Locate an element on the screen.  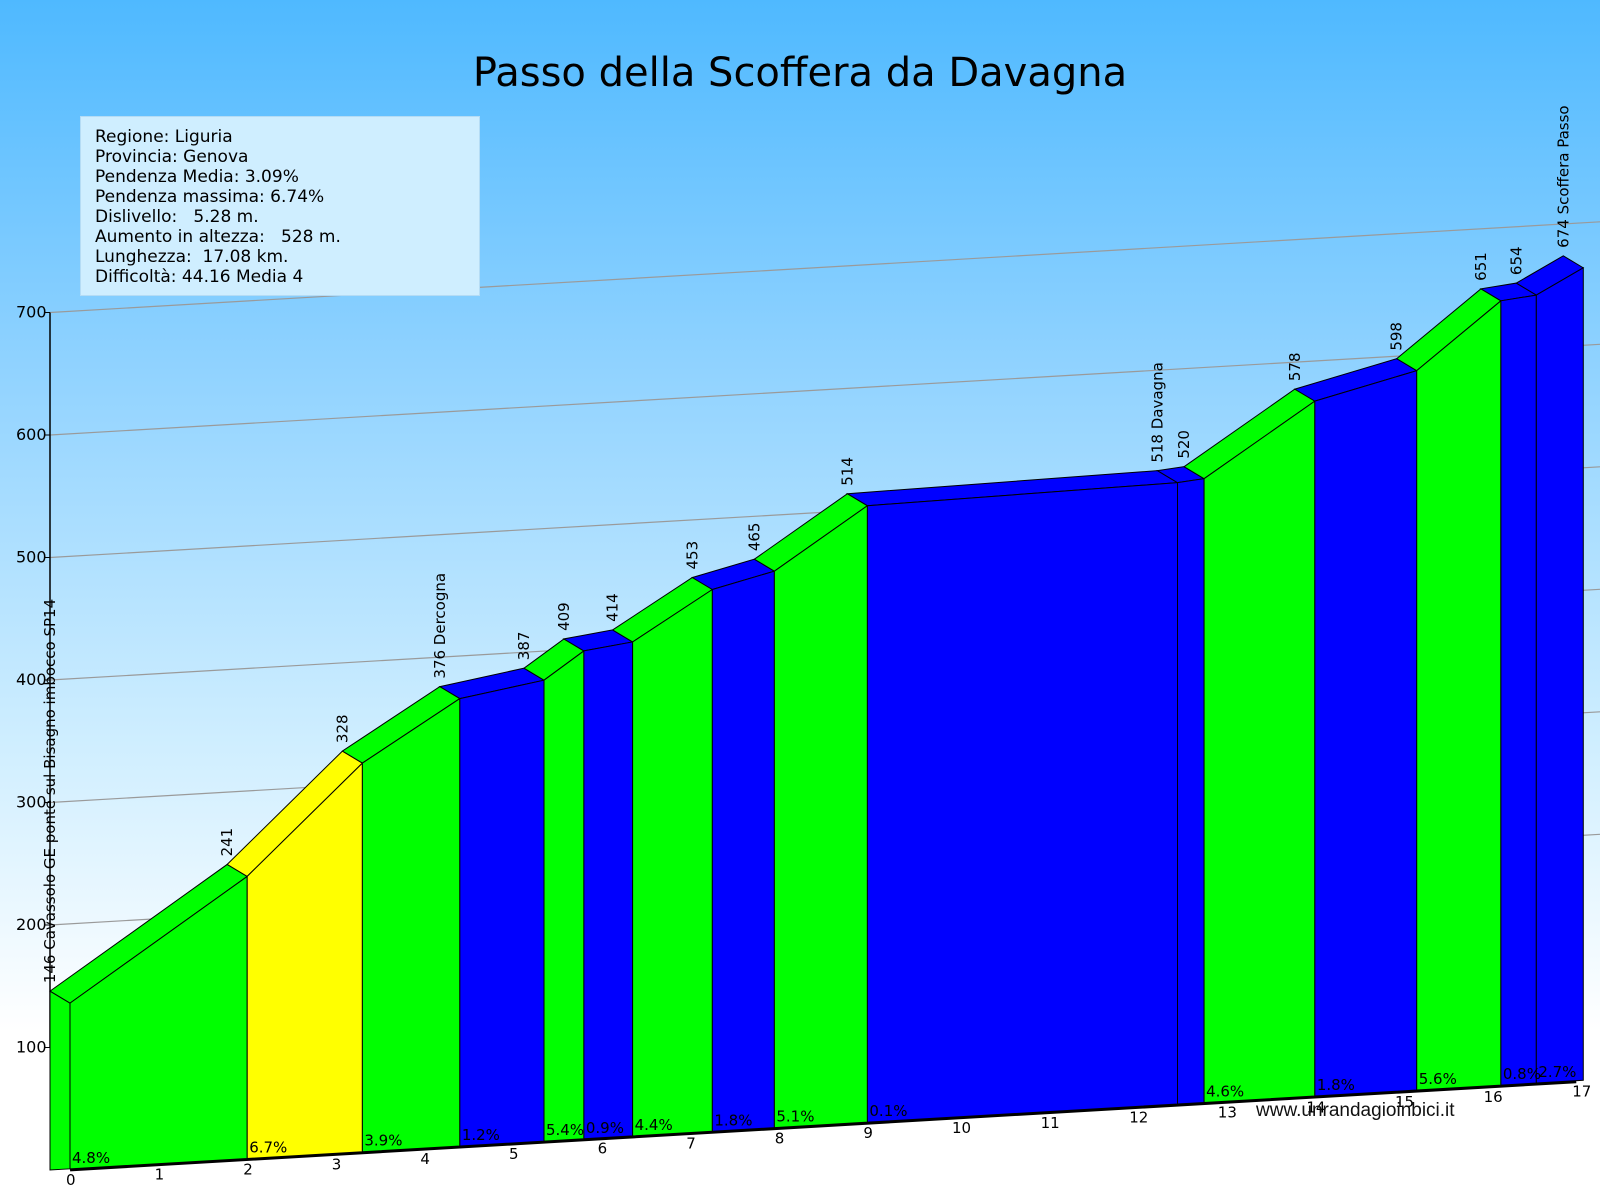
grade-label: 5.1% is located at coordinates (795, 1117).